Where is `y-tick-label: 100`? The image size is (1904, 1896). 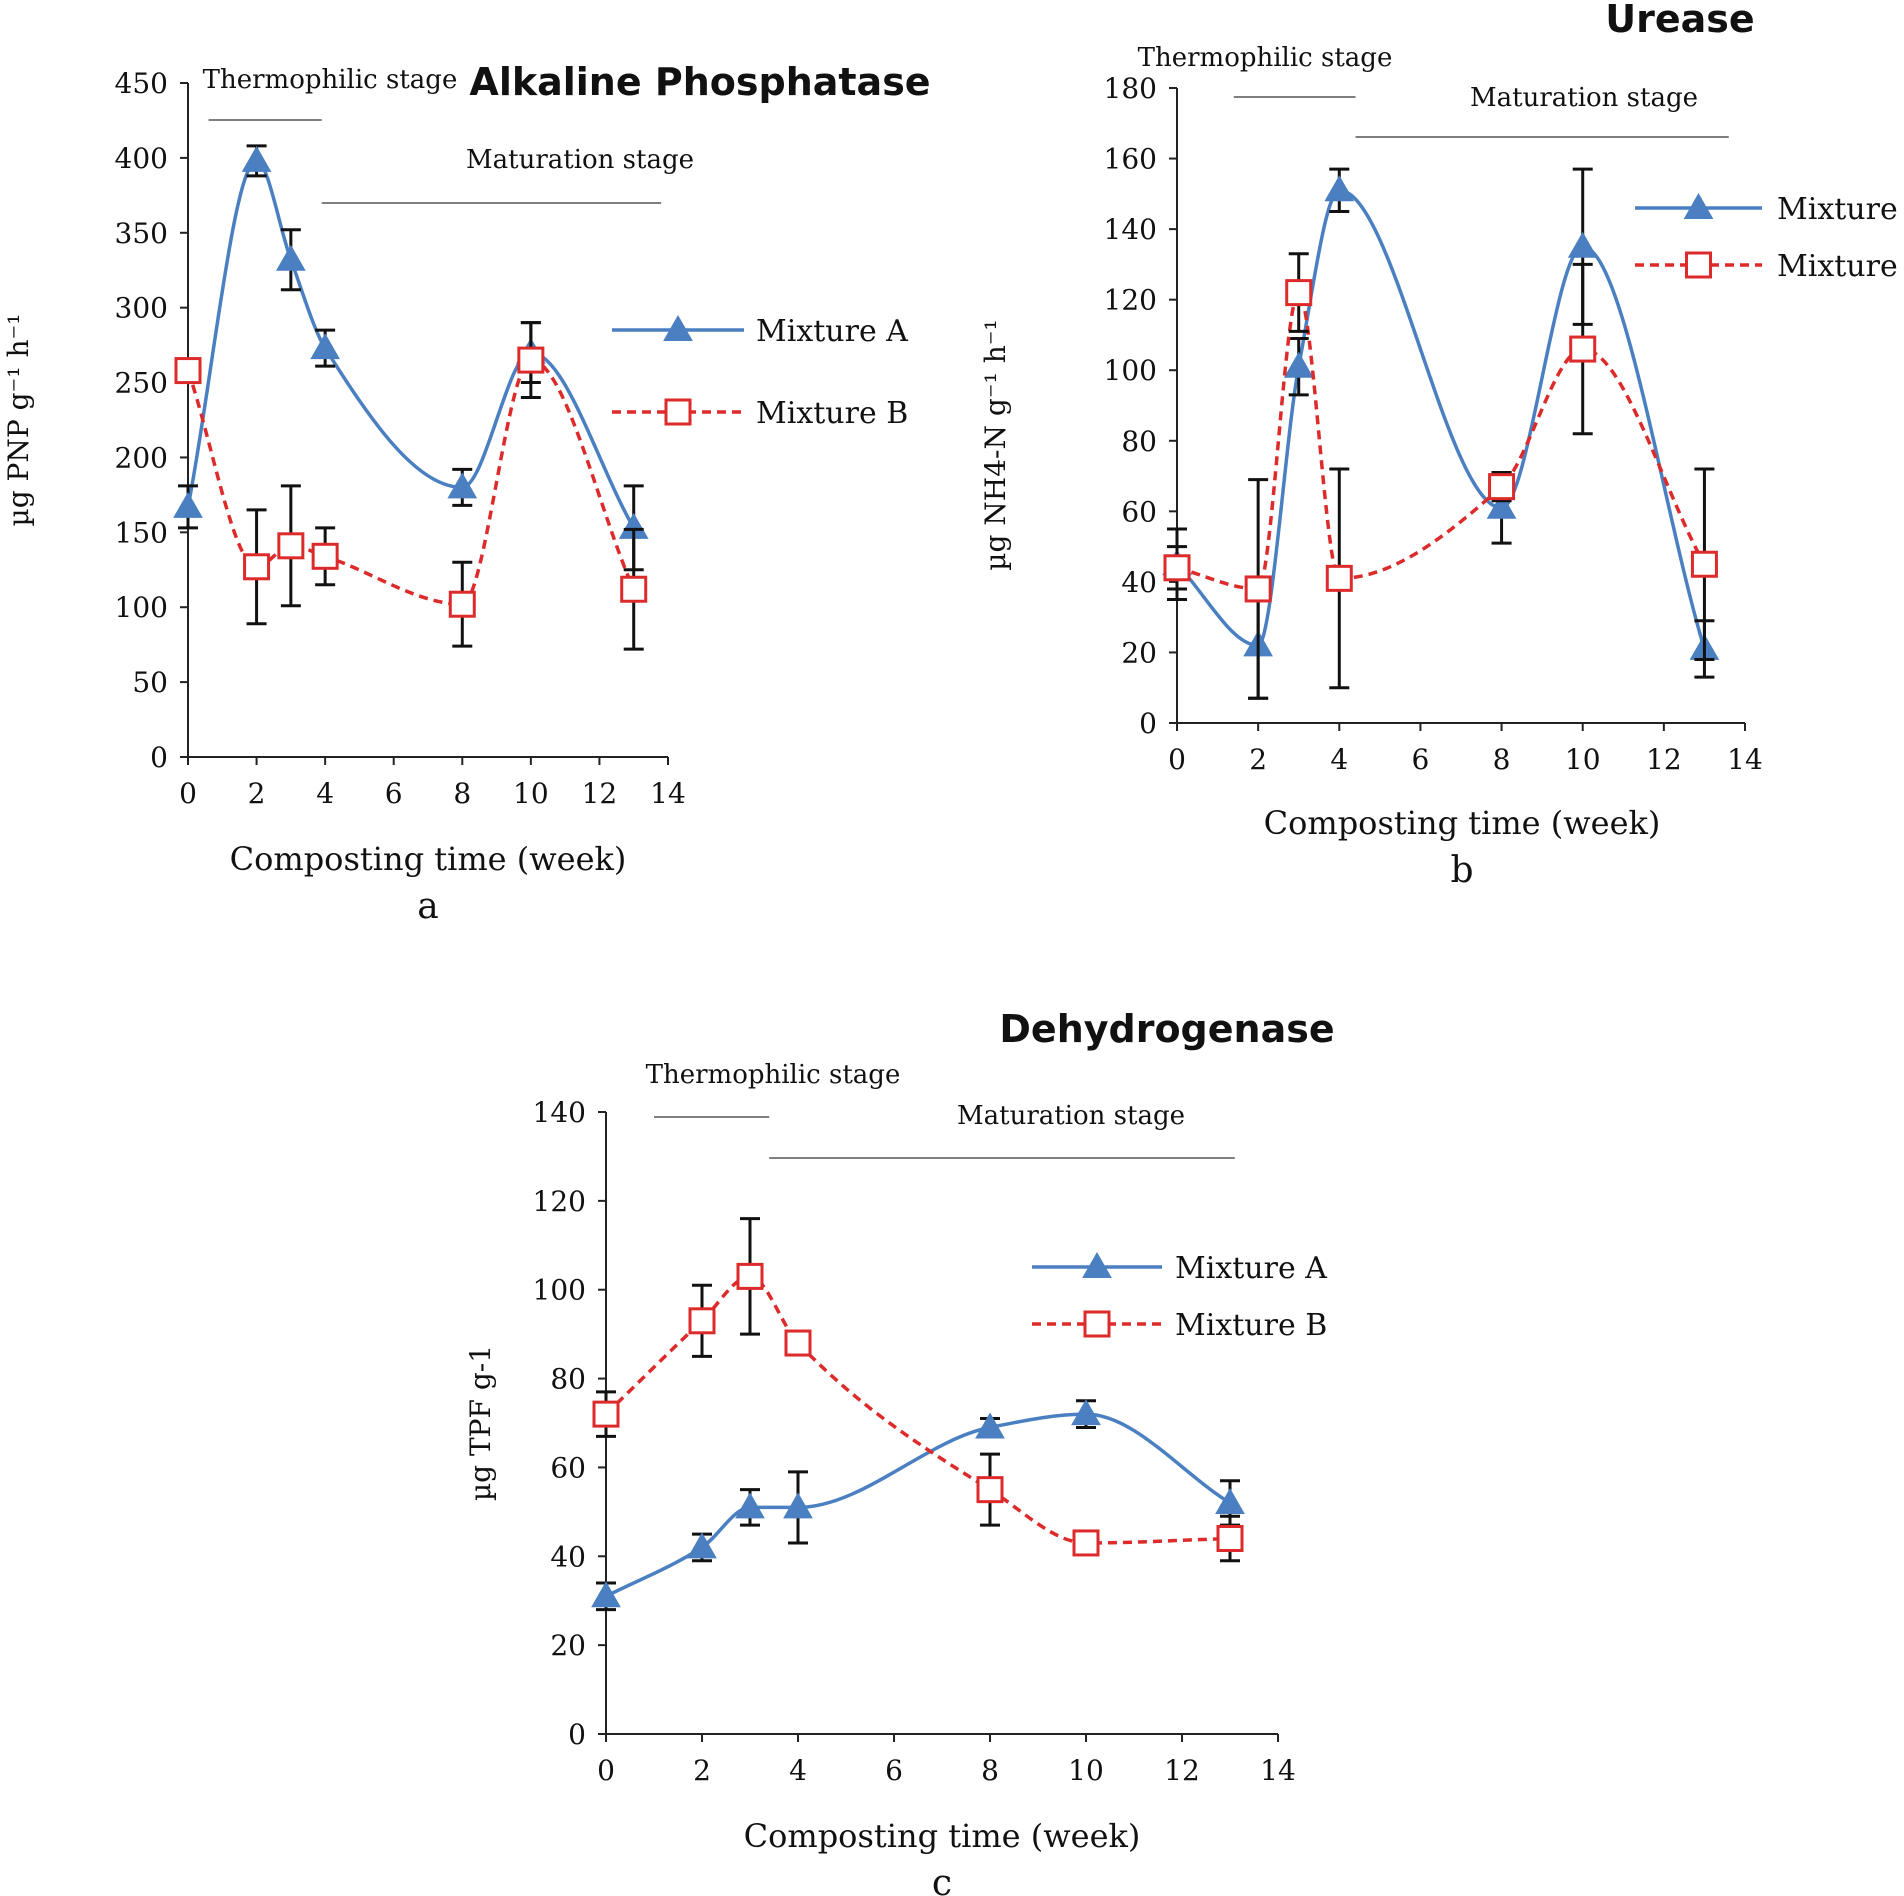 y-tick-label: 100 is located at coordinates (559, 1290).